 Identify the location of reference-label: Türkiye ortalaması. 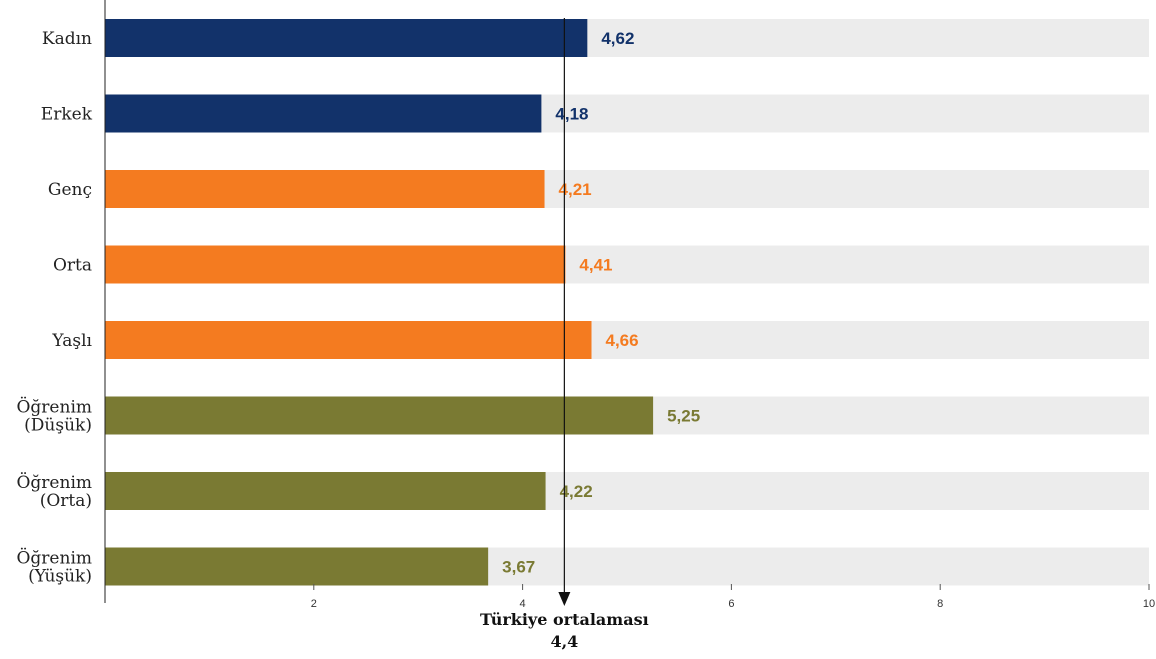
(564, 619).